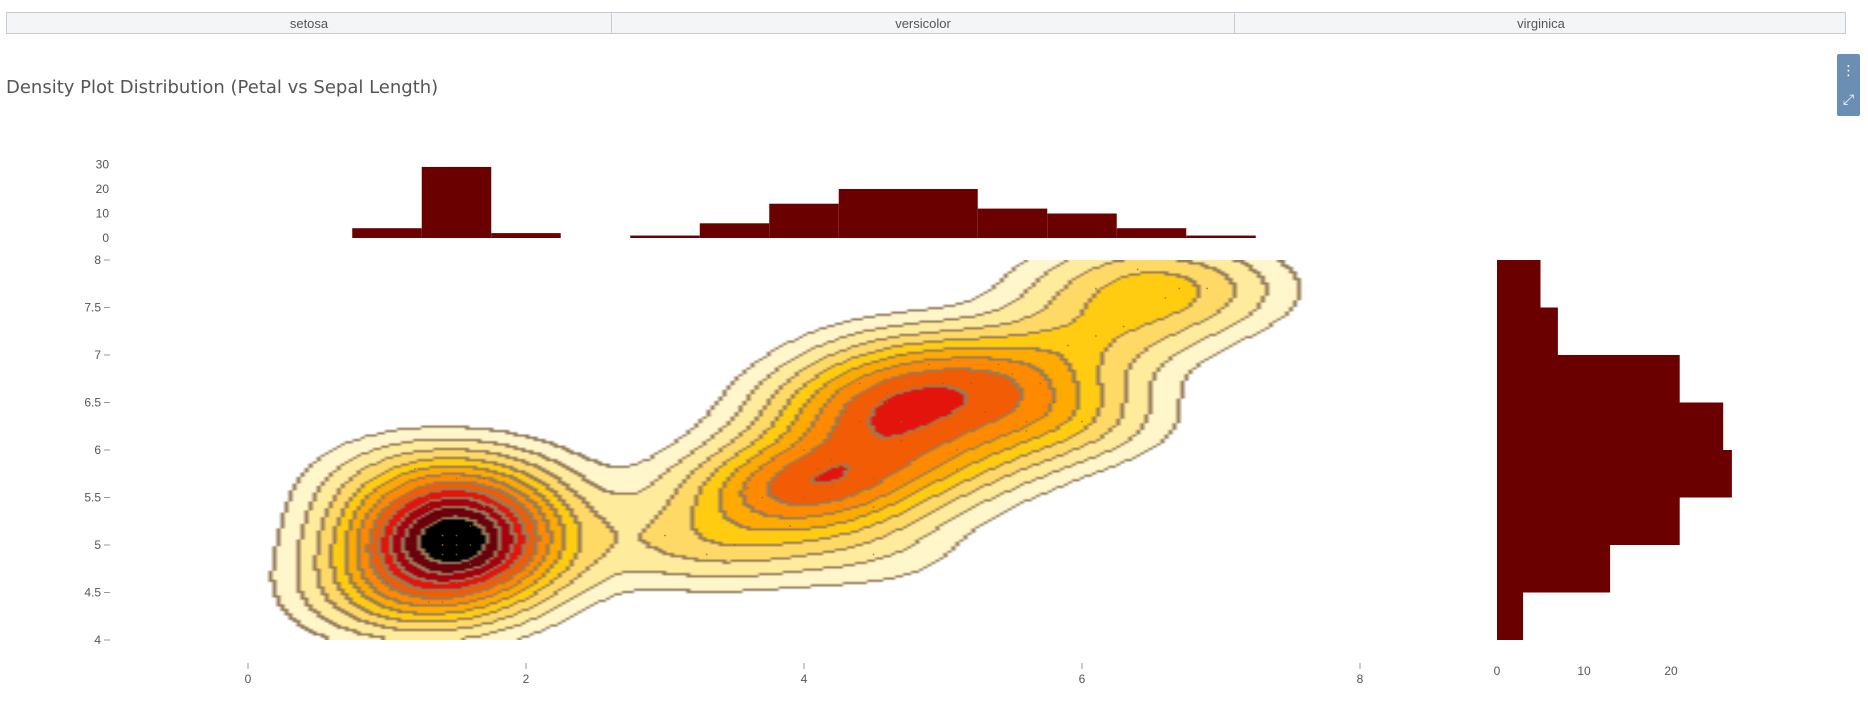  I want to click on x-tick-label: 6, so click(1082, 679).